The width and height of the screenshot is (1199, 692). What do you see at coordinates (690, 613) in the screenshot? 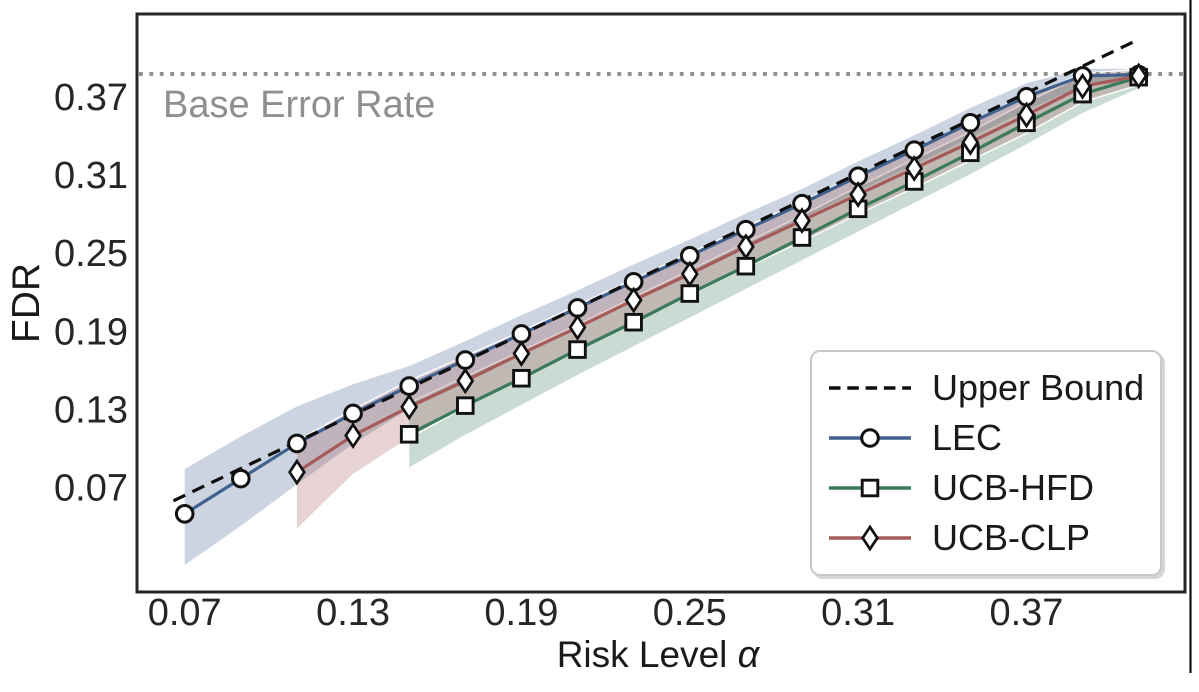
I see `x-tick-label: 0.25` at bounding box center [690, 613].